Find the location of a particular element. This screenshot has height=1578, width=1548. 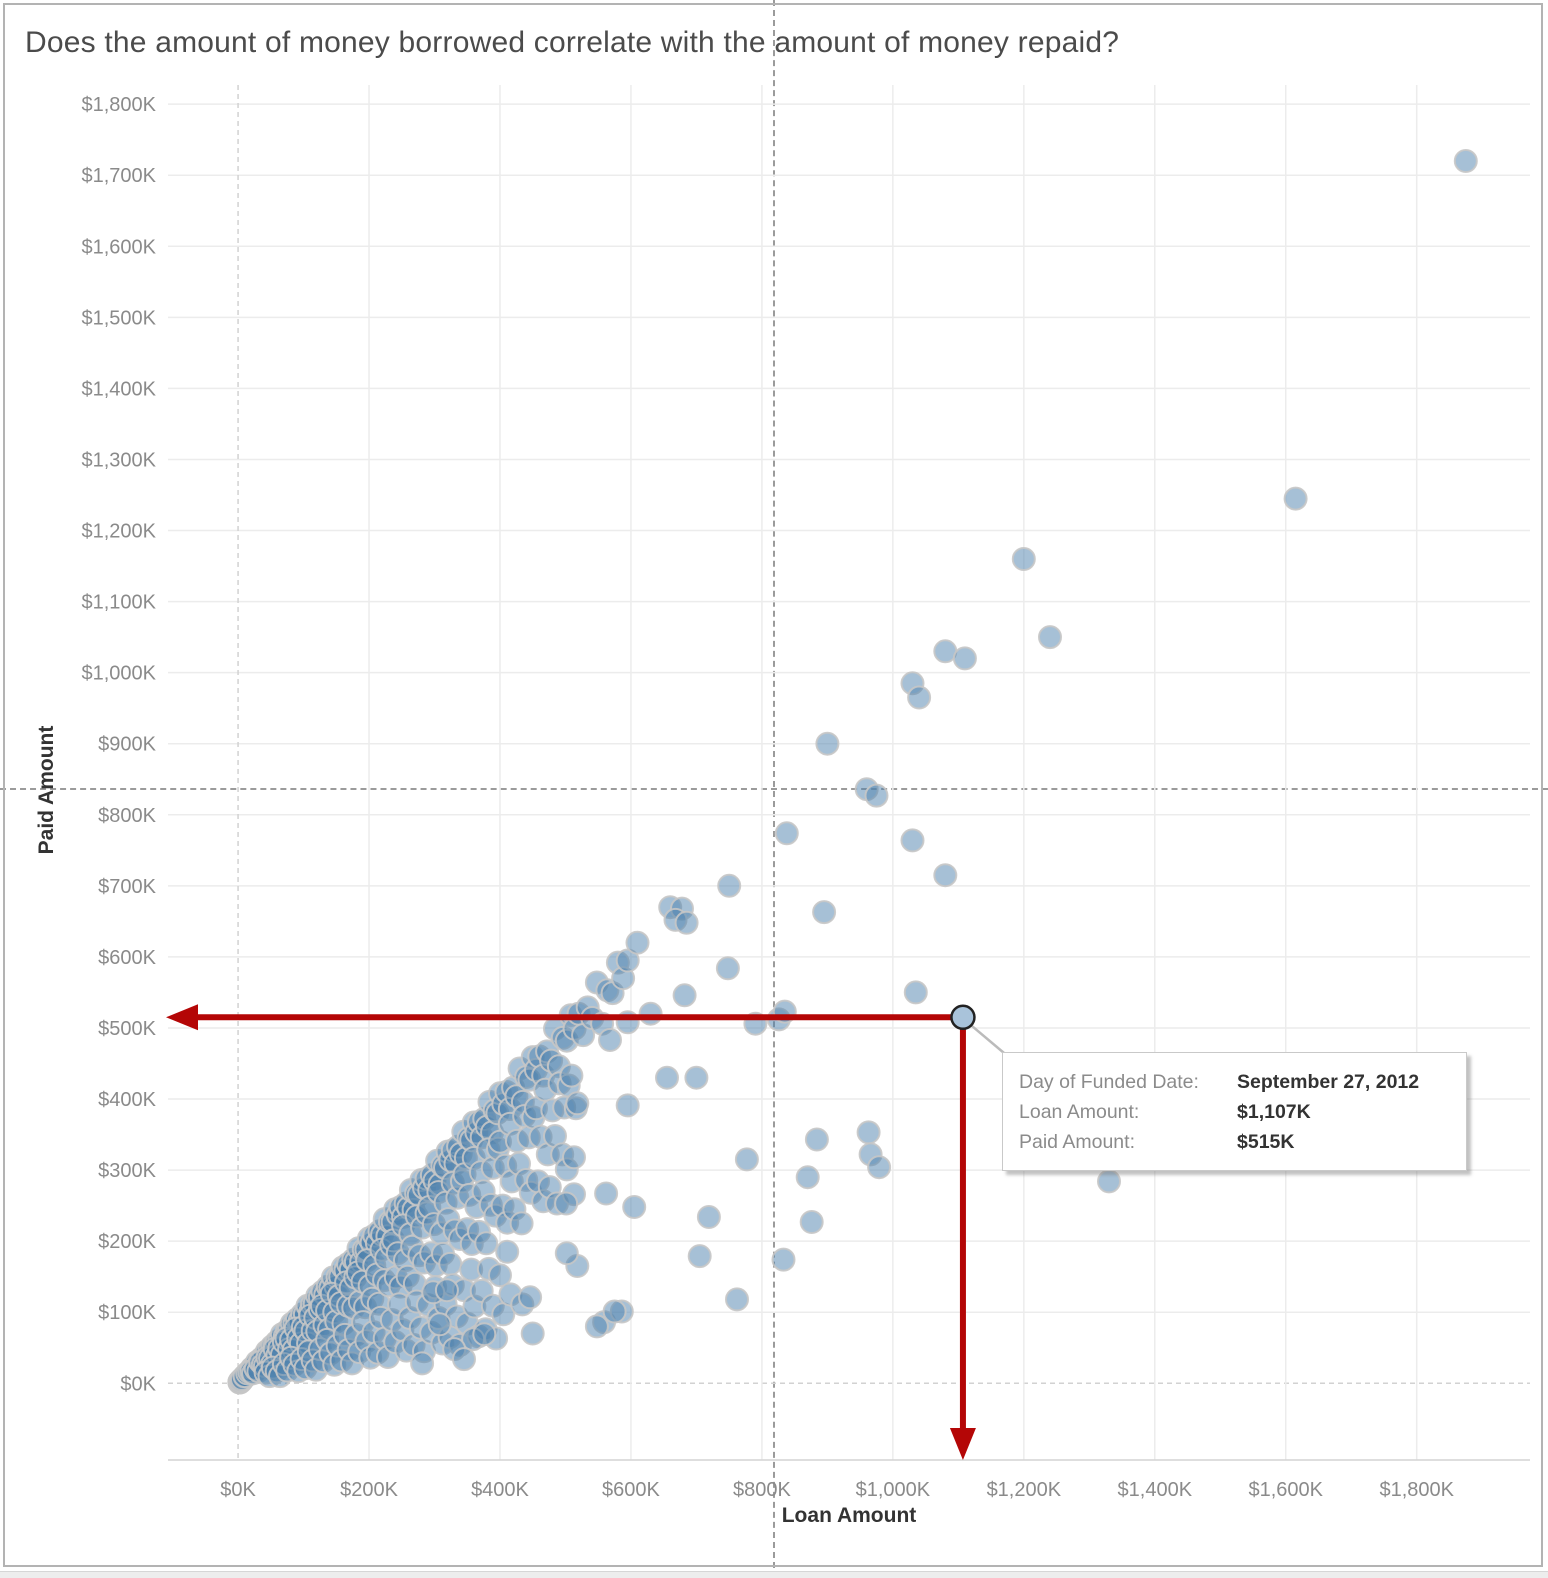

tooltip-row: Day of Funded Date: September 27, 2012 is located at coordinates (1242, 1082).